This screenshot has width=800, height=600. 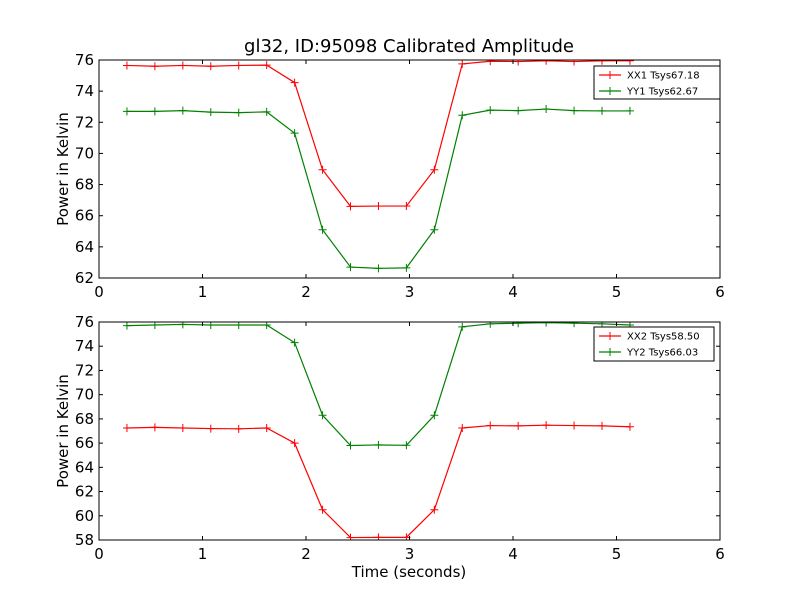 I want to click on figure-title: gl32, ID:95098 Calibrated Amplitude, so click(x=409, y=46).